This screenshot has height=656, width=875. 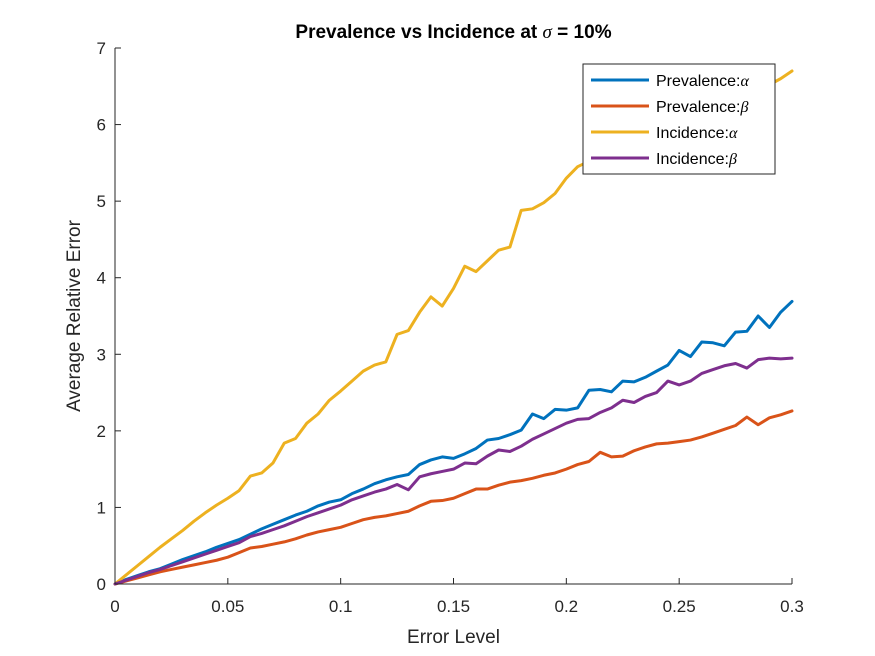 I want to click on y-tick-label: 5, so click(x=101, y=201).